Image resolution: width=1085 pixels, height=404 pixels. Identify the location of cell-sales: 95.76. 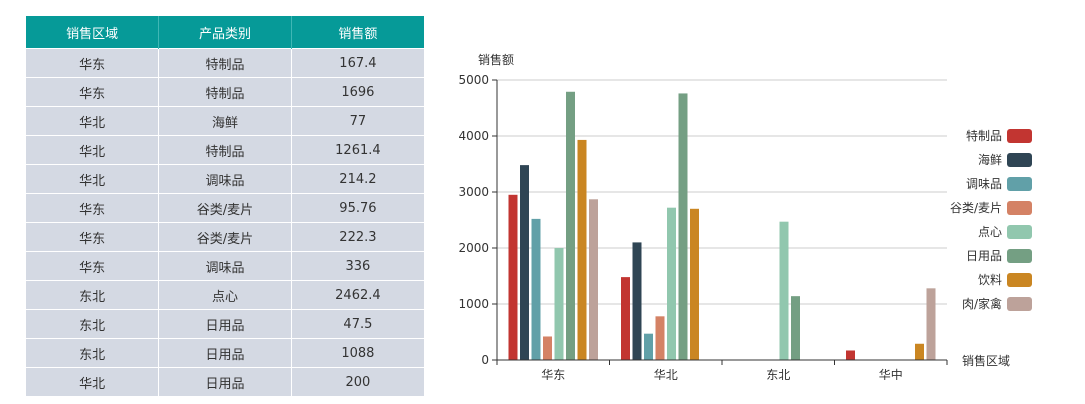
(357, 208).